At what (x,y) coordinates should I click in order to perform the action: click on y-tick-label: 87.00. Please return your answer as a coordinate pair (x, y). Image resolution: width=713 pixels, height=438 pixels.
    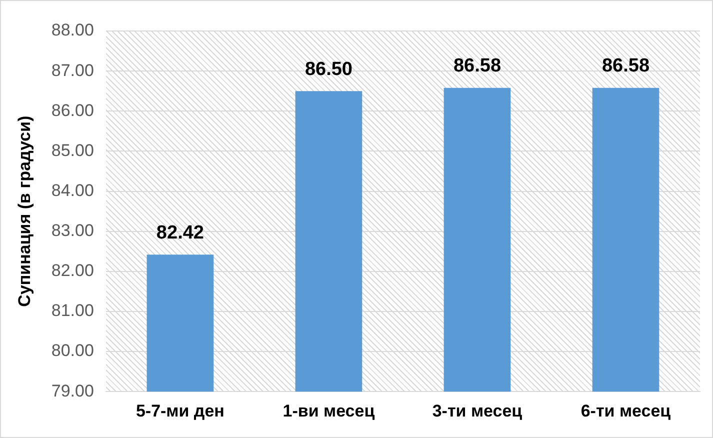
    Looking at the image, I should click on (72, 70).